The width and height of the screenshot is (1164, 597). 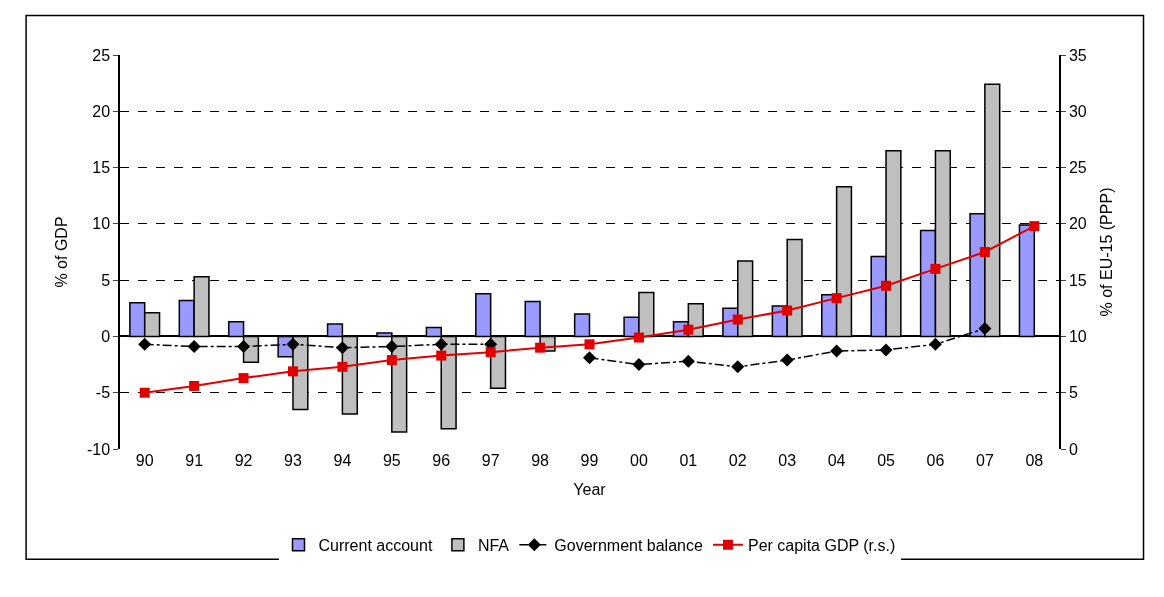 What do you see at coordinates (688, 460) in the screenshot?
I see `x-tick-label: 01` at bounding box center [688, 460].